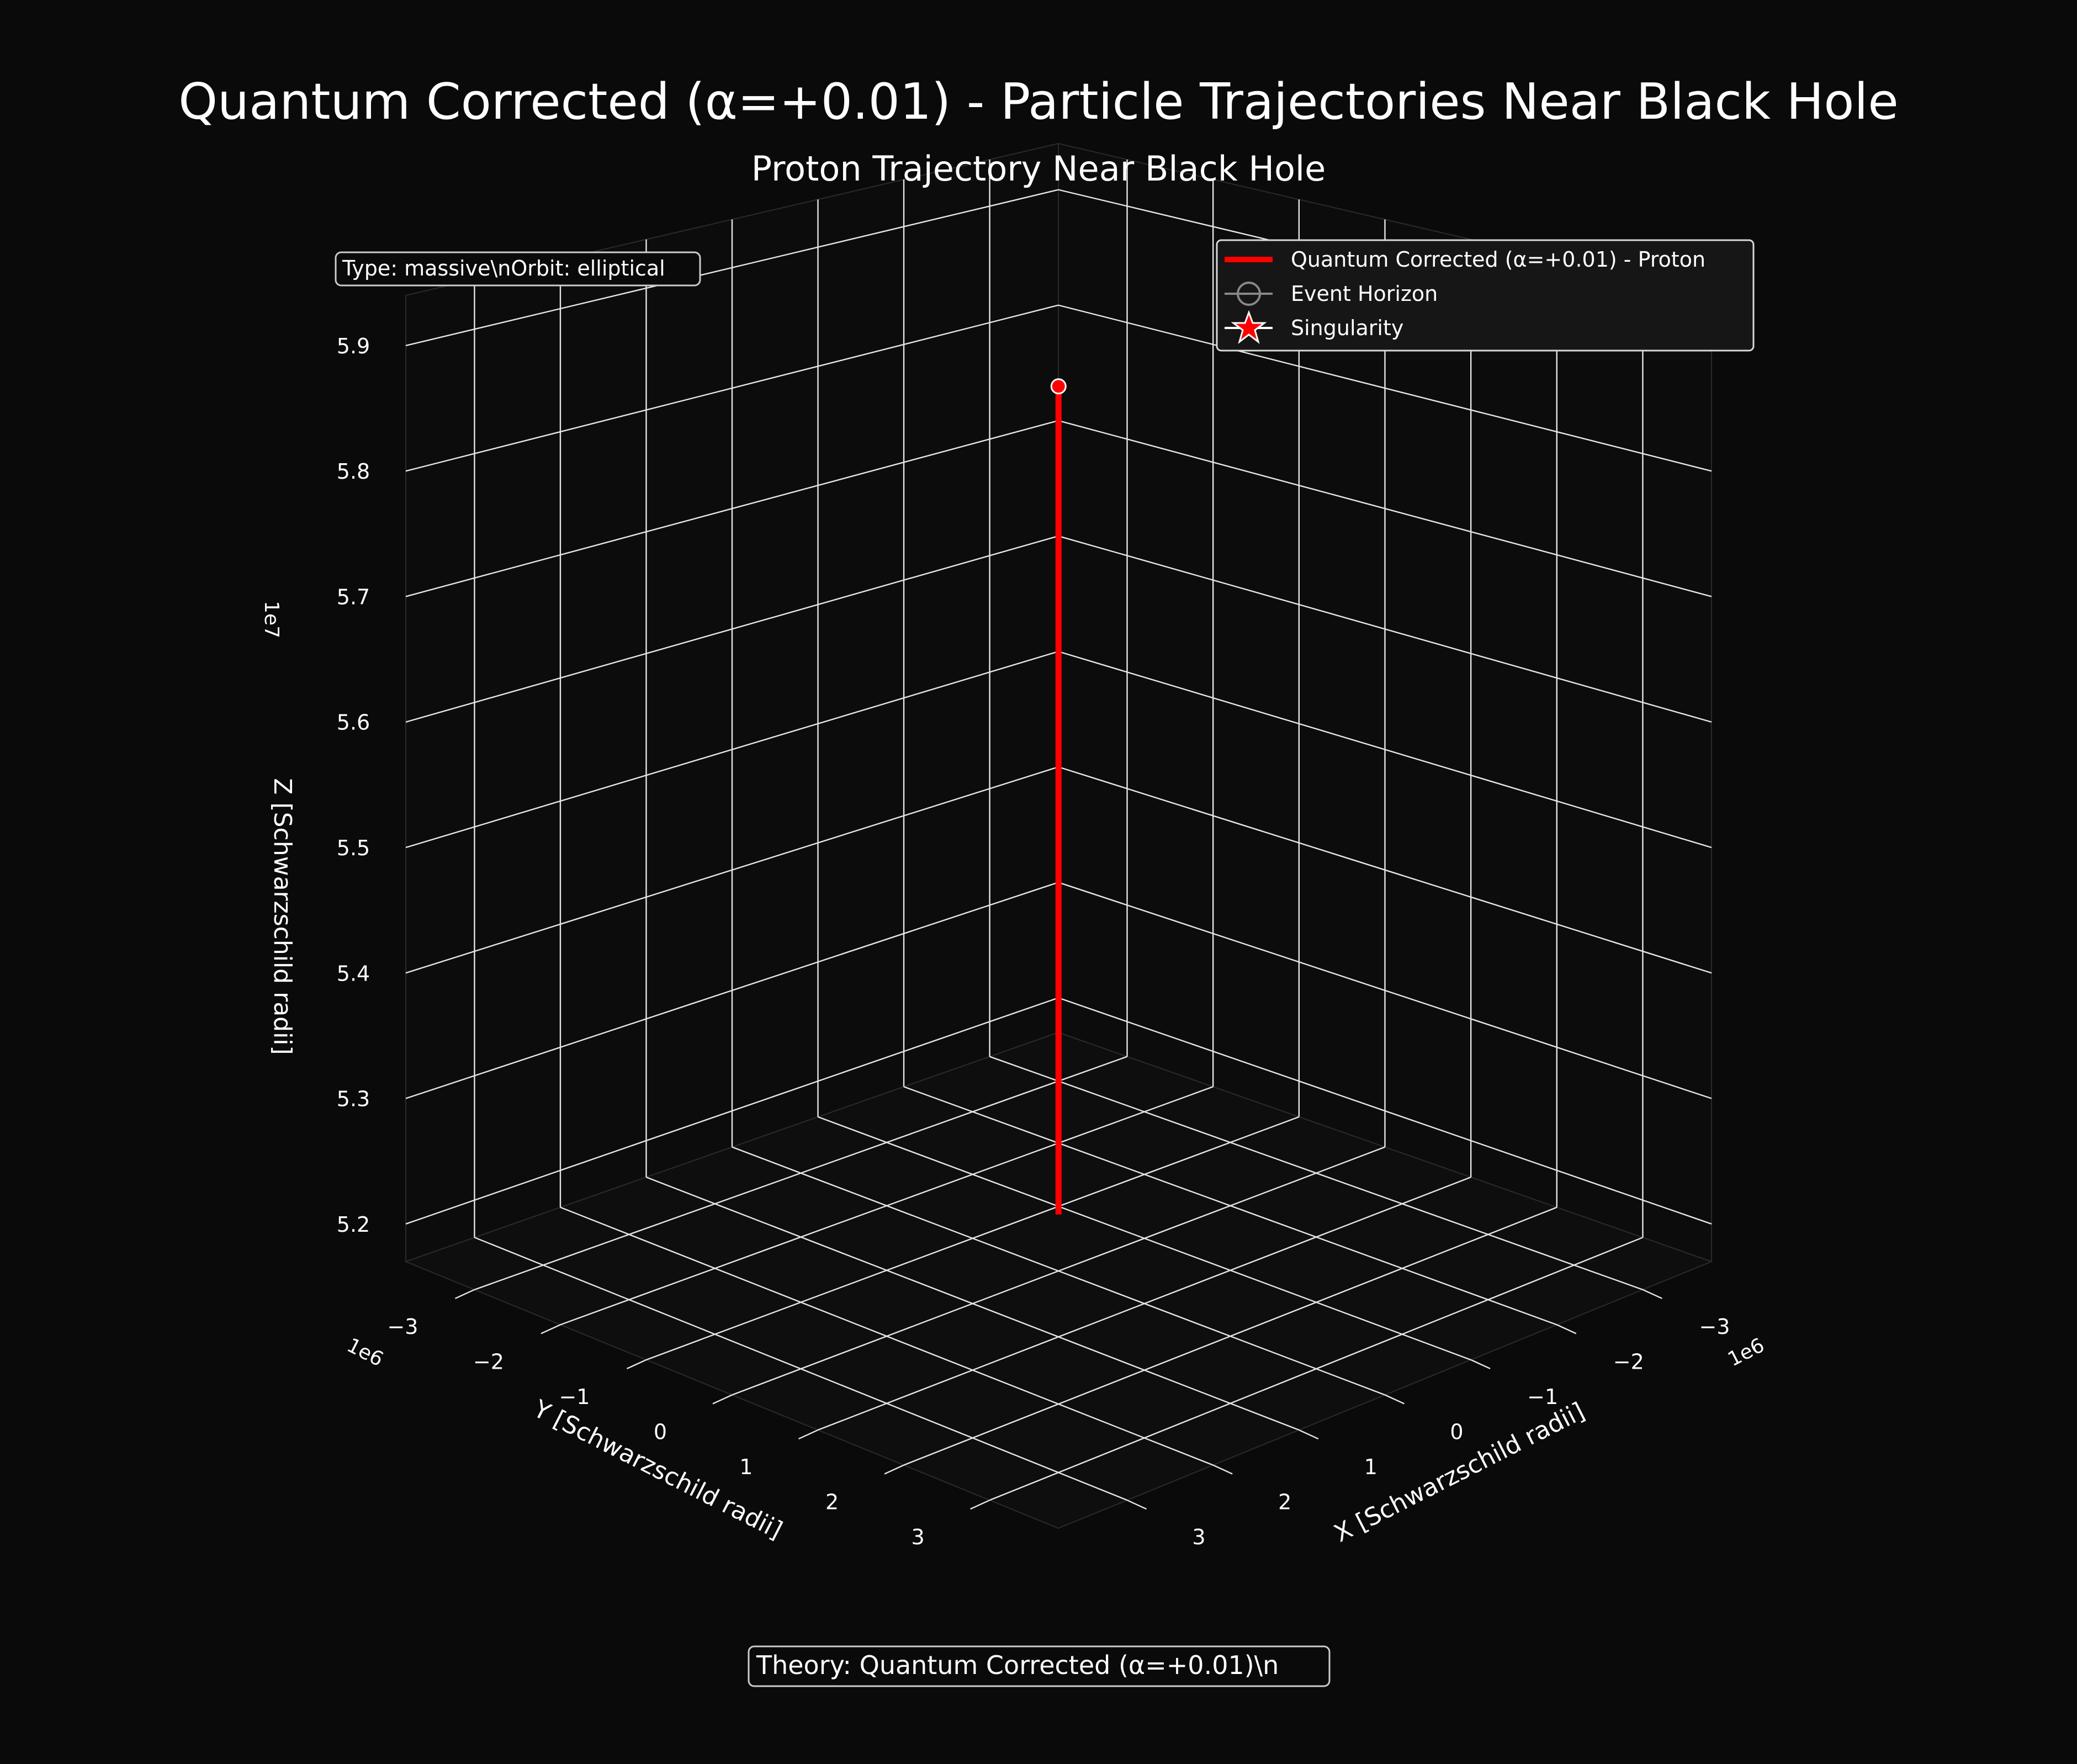 The width and height of the screenshot is (2077, 1764). I want to click on z-tick-label: 5.9, so click(353, 346).